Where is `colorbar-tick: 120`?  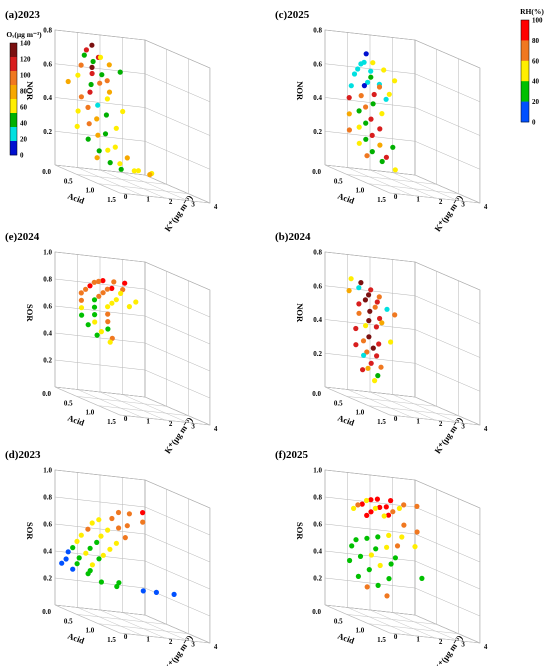
colorbar-tick: 120 is located at coordinates (25, 60).